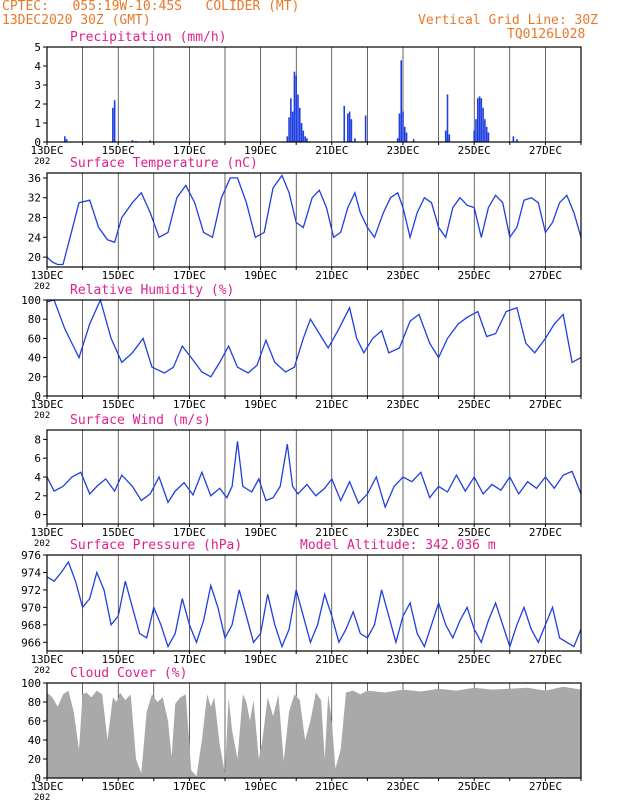 This screenshot has width=618, height=800. I want to click on surface-wind-x-tick-label: 21DEC, so click(331, 532).